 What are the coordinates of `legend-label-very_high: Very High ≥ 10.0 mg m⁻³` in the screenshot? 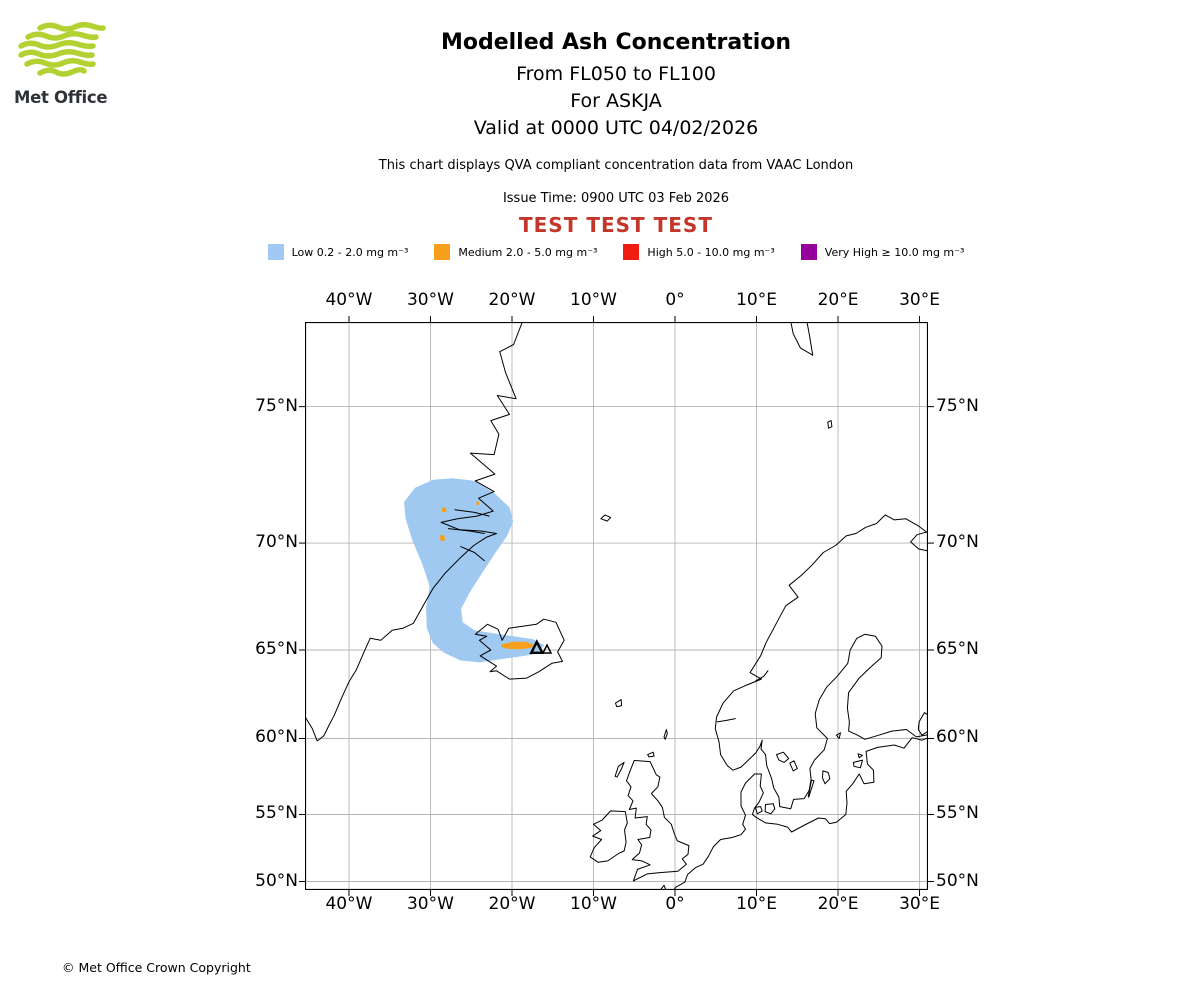 It's located at (894, 252).